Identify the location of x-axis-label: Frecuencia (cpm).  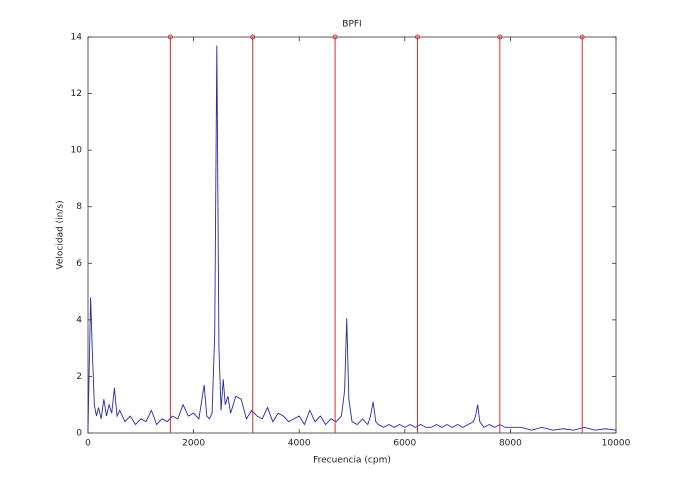
(352, 461).